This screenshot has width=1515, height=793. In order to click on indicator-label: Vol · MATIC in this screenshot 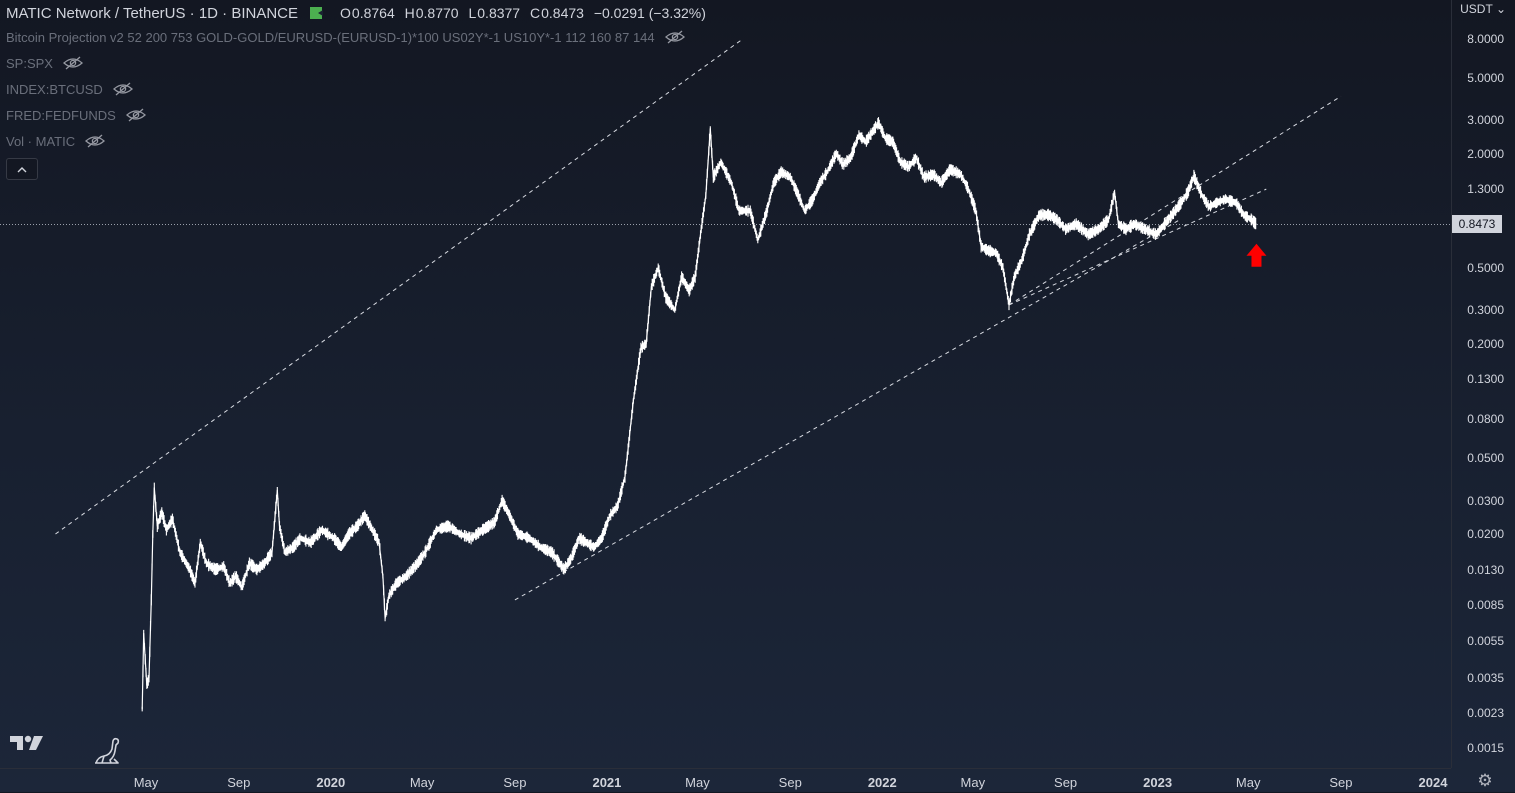, I will do `click(41, 141)`.